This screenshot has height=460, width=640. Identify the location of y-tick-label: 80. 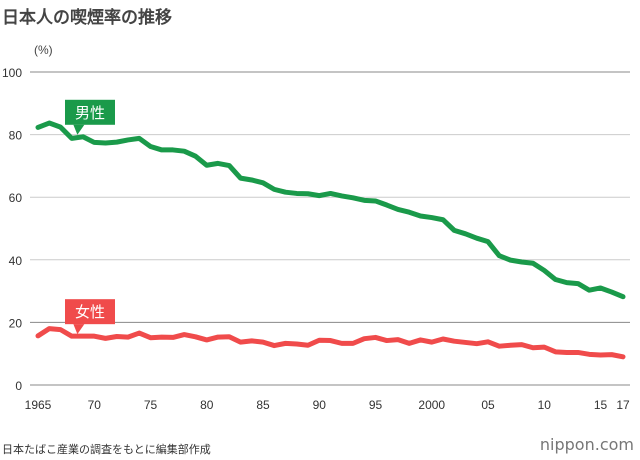
(16, 136).